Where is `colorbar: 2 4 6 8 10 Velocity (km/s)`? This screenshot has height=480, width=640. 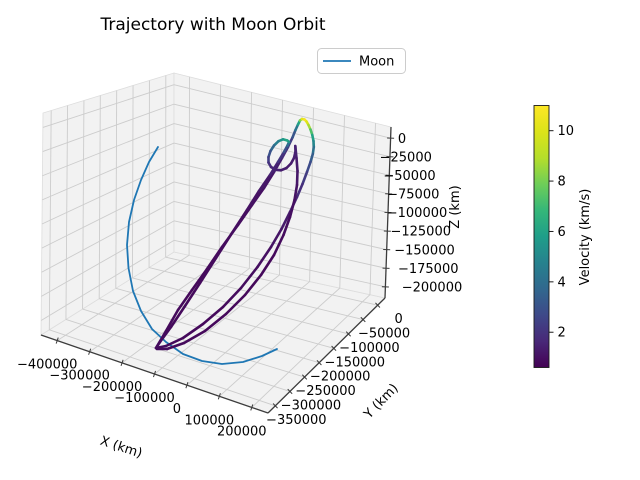 colorbar: 2 4 6 8 10 Velocity (km/s) is located at coordinates (563, 236).